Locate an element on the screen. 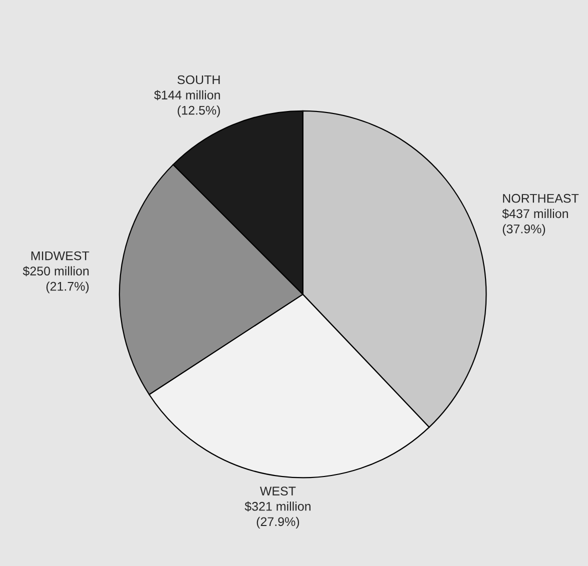  slice-label: WEST is located at coordinates (278, 491).